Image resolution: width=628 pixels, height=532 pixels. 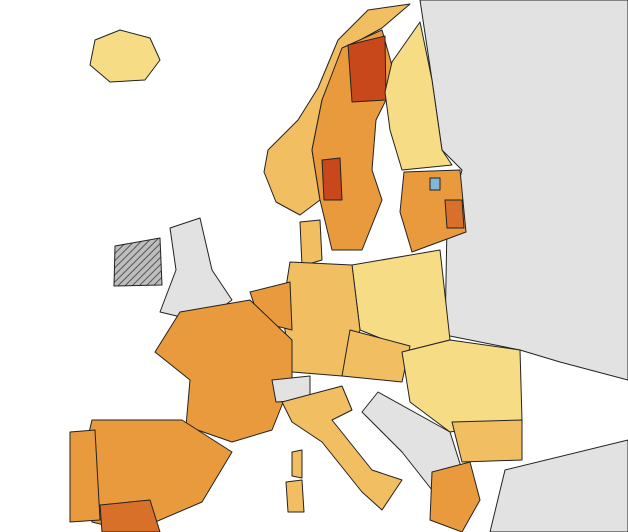 I want to click on region-greece, so click(x=455, y=496).